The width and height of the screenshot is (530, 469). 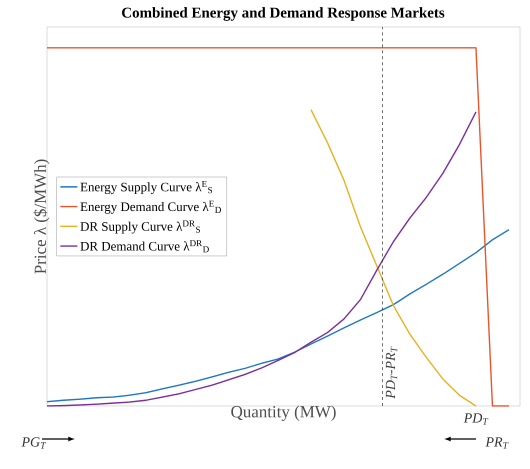 What do you see at coordinates (476, 419) in the screenshot?
I see `text: PD$_{T}$` at bounding box center [476, 419].